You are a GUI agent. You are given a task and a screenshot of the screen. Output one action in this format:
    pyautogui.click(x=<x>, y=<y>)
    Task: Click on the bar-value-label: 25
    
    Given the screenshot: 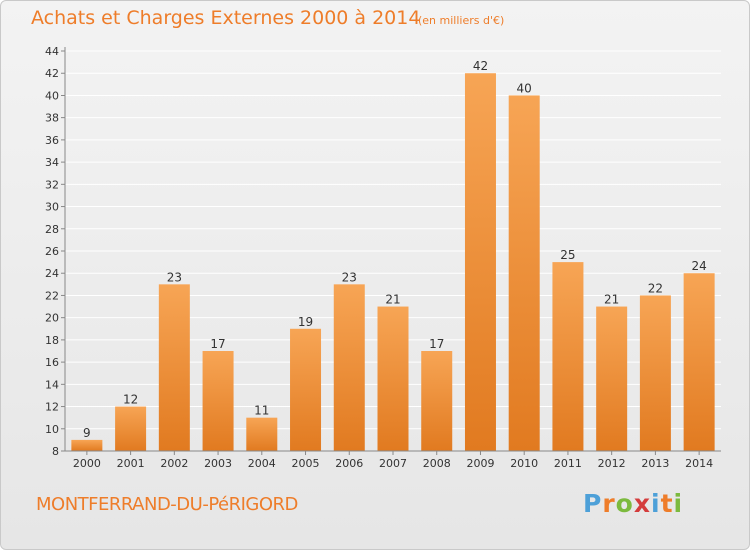 What is the action you would take?
    pyautogui.click(x=567, y=255)
    